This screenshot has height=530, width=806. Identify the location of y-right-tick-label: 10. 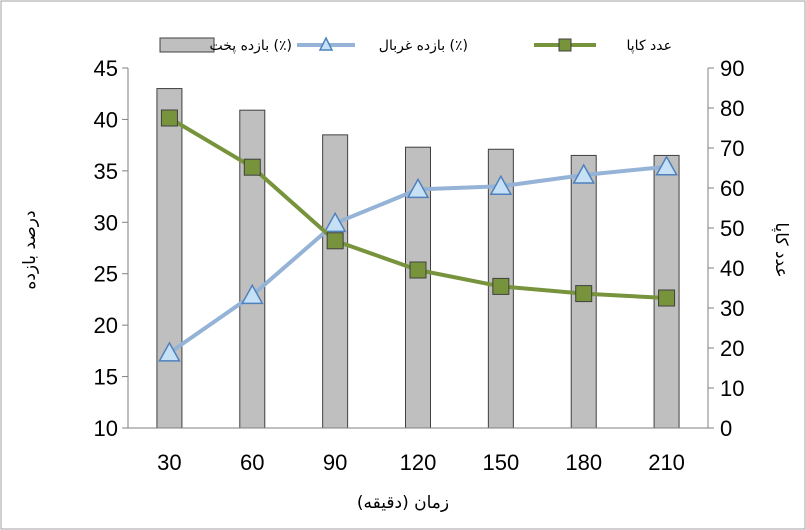
(732, 388).